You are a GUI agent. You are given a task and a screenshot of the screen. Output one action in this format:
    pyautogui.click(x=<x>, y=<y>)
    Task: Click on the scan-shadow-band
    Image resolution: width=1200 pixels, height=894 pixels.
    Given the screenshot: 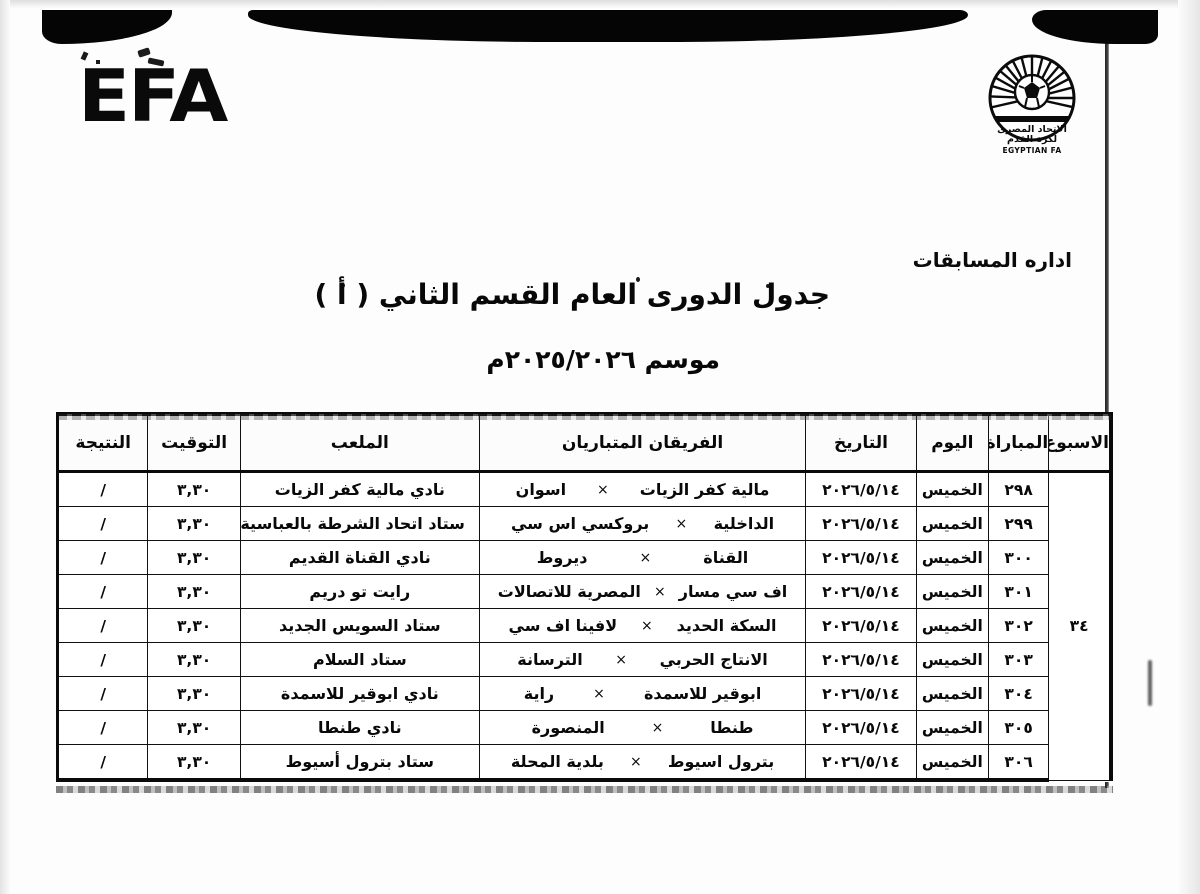 What is the action you would take?
    pyautogui.click(x=600, y=26)
    